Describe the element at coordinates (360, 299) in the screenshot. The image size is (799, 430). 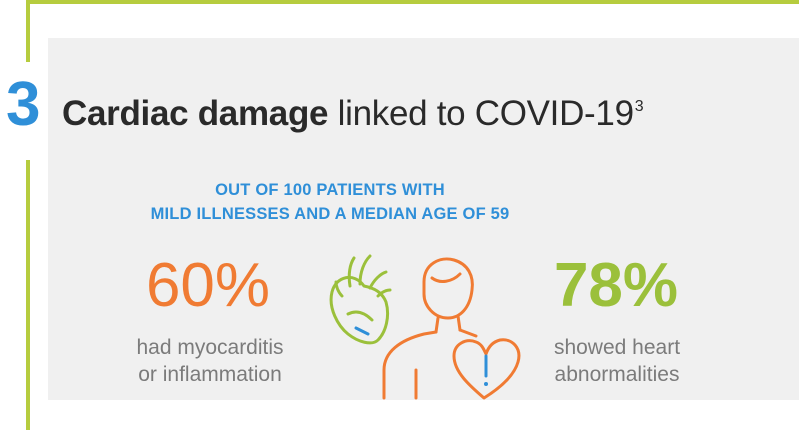
I see `heart-organ-icon` at that location.